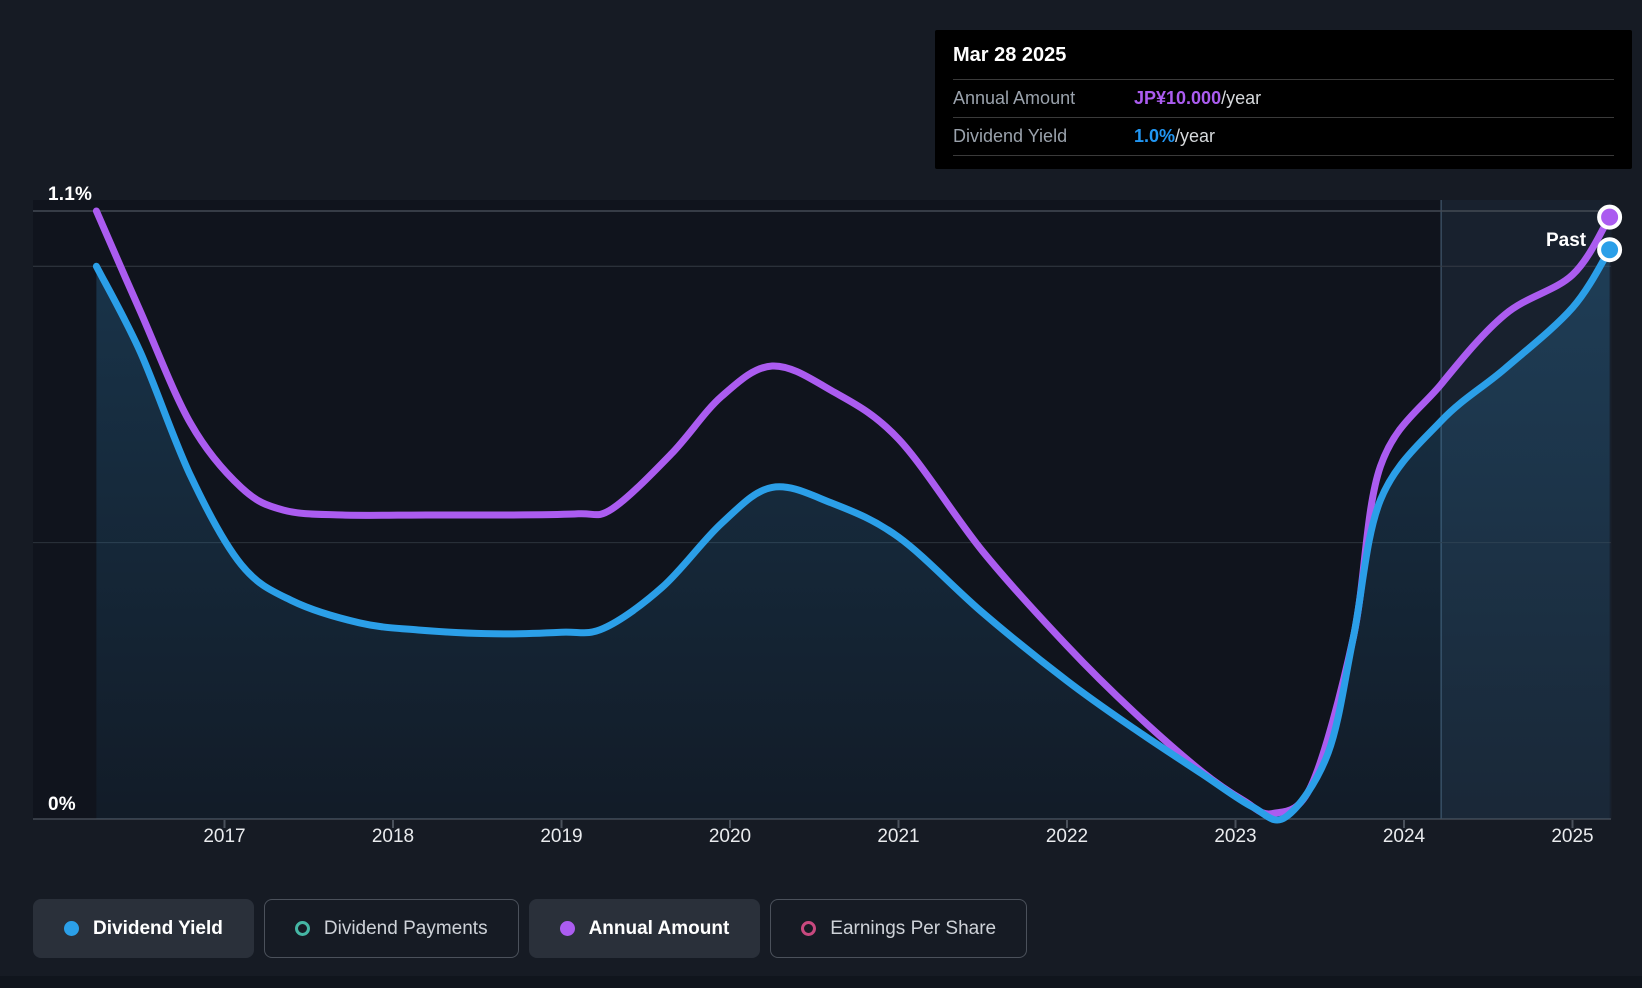 The height and width of the screenshot is (988, 1642). What do you see at coordinates (1572, 836) in the screenshot?
I see `x-axis-label-2025: 2025` at bounding box center [1572, 836].